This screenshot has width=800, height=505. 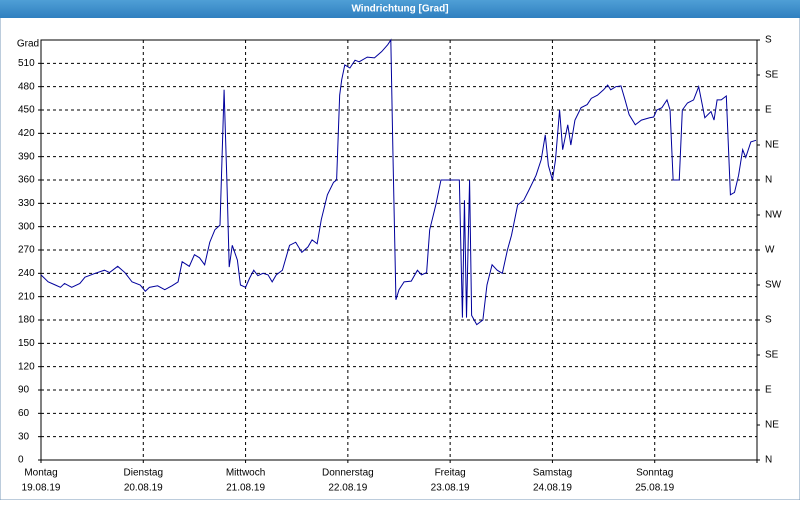 I want to click on y-tick-label: 390, so click(x=26, y=156).